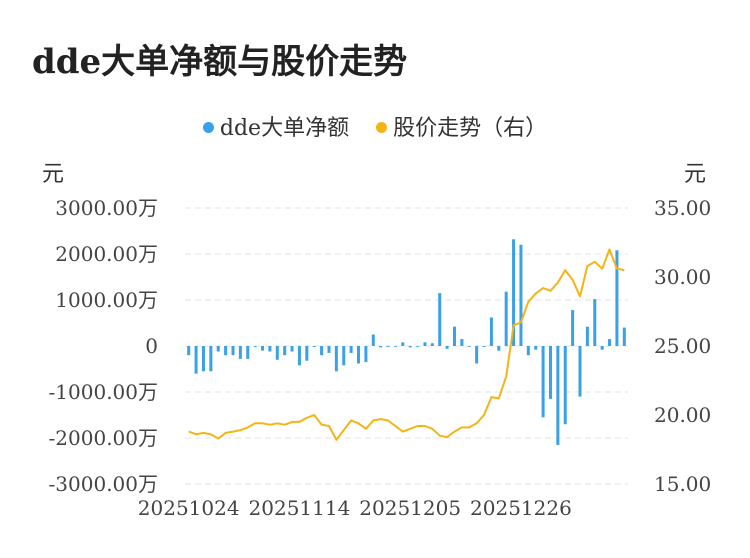  What do you see at coordinates (682, 277) in the screenshot?
I see `right-tick-label: 30.00` at bounding box center [682, 277].